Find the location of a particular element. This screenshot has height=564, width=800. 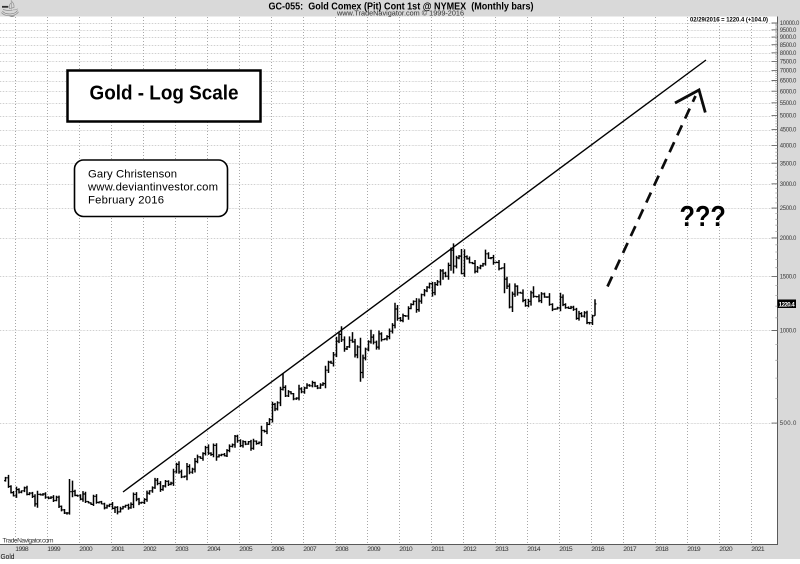

svg-text: 2014 is located at coordinates (534, 549).